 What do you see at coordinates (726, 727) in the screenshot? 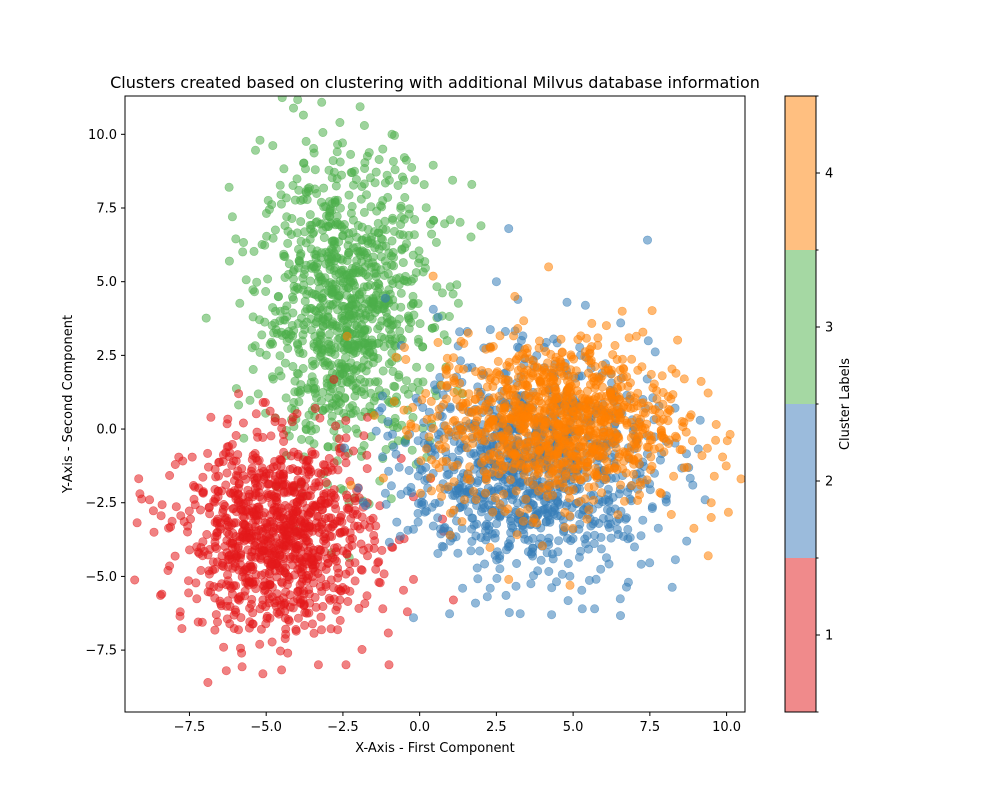
I see `x-tick-label: 10.0` at bounding box center [726, 727].